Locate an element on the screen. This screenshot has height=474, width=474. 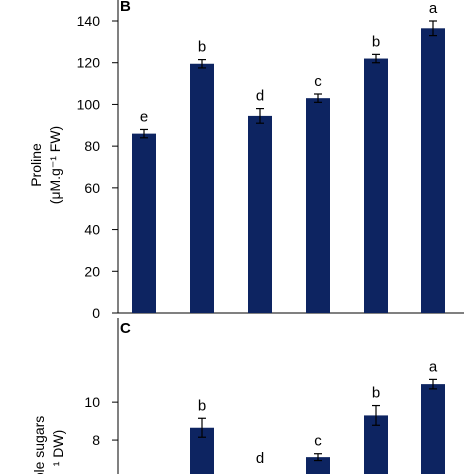
panel-b-y-tick-label: 140 is located at coordinates (89, 21).